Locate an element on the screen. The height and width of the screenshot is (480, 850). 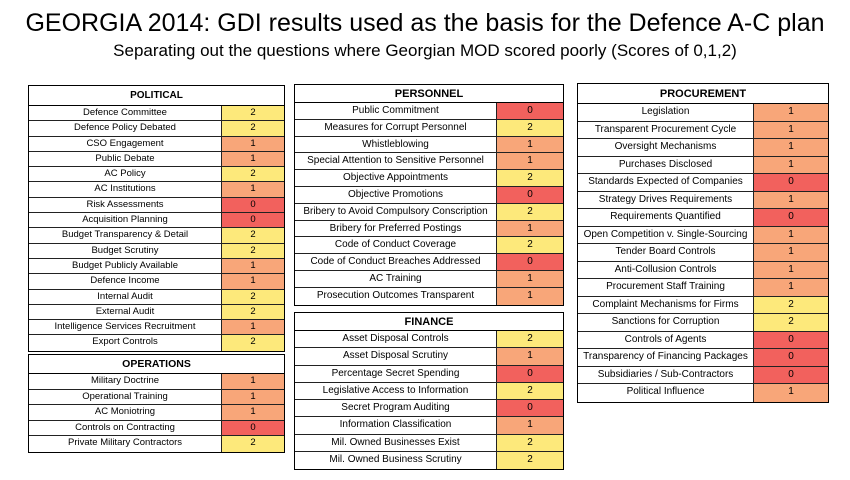
indicator-label: Budget Publicly Available is located at coordinates (125, 266).